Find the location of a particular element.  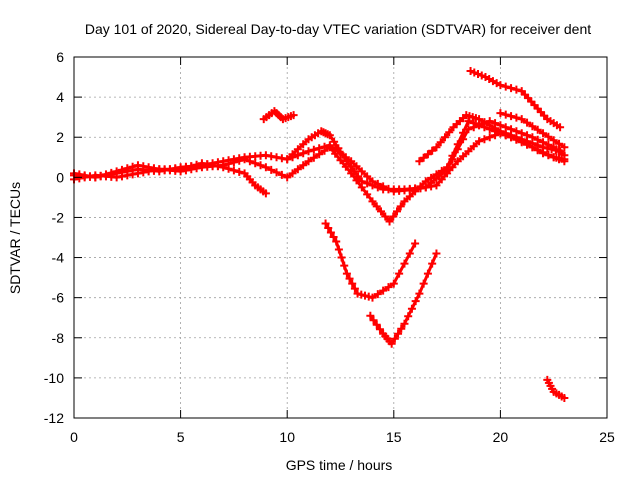

y-tick-label: -2 is located at coordinates (58, 217).